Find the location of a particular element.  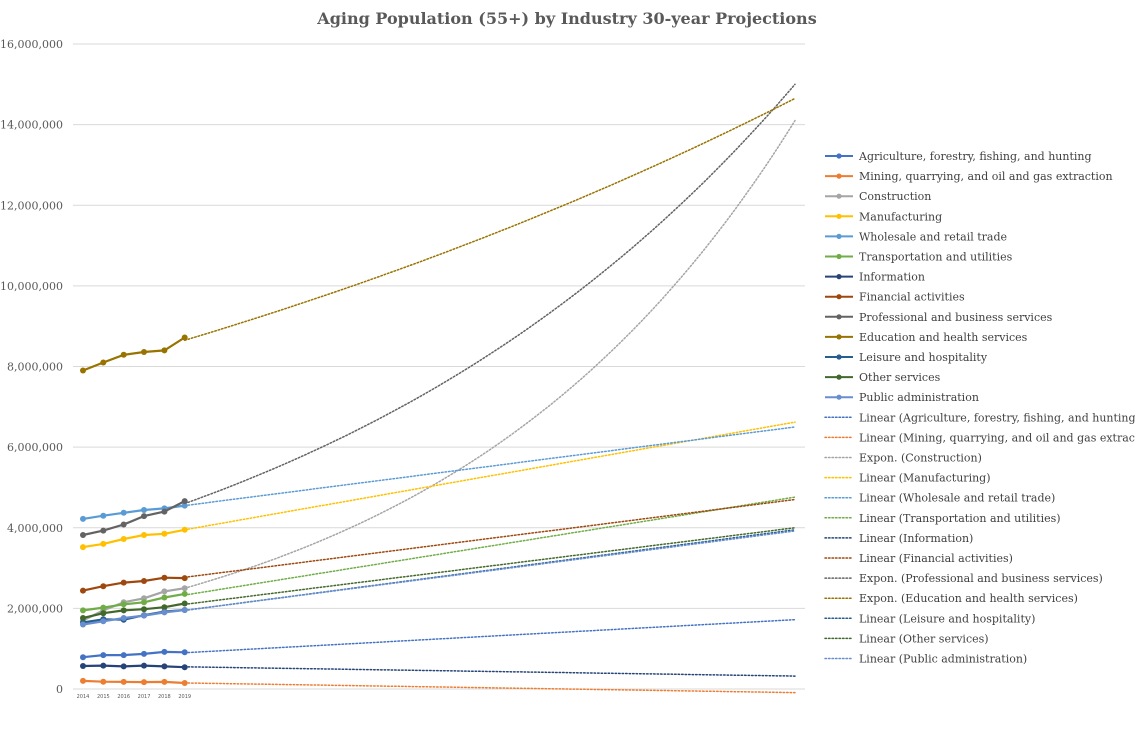

trendline-linear-financial-activities is located at coordinates (489, 538).